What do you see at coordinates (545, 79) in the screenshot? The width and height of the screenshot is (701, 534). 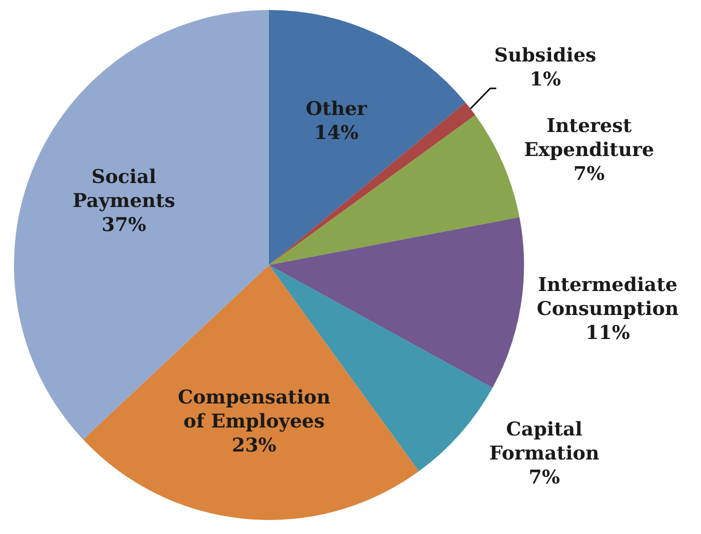 I see `data-label: 1%` at bounding box center [545, 79].